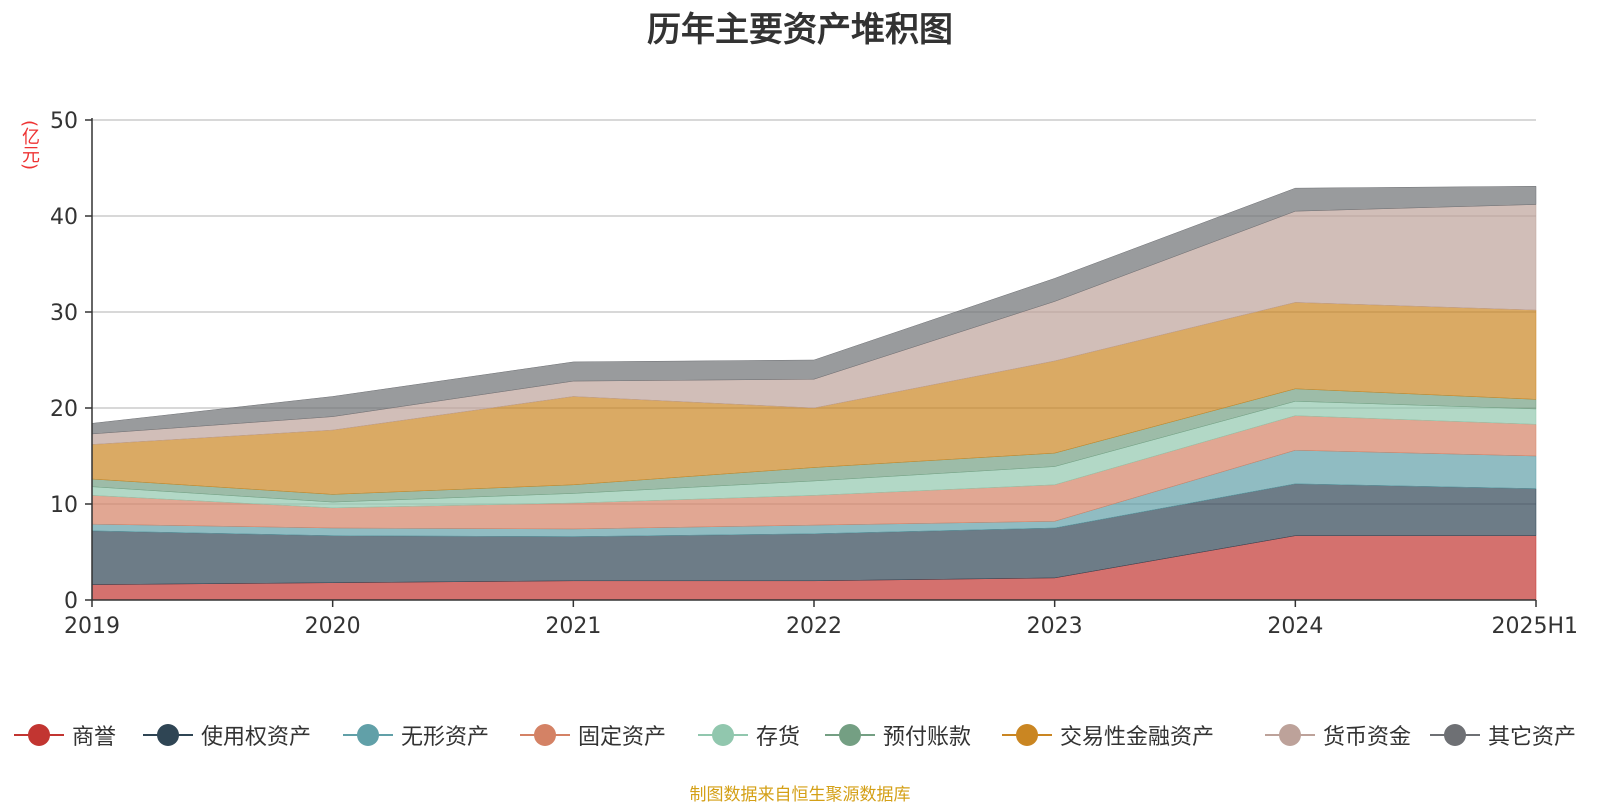 The width and height of the screenshot is (1600, 805). Describe the element at coordinates (573, 626) in the screenshot. I see `x-tick-label: 2021` at that location.